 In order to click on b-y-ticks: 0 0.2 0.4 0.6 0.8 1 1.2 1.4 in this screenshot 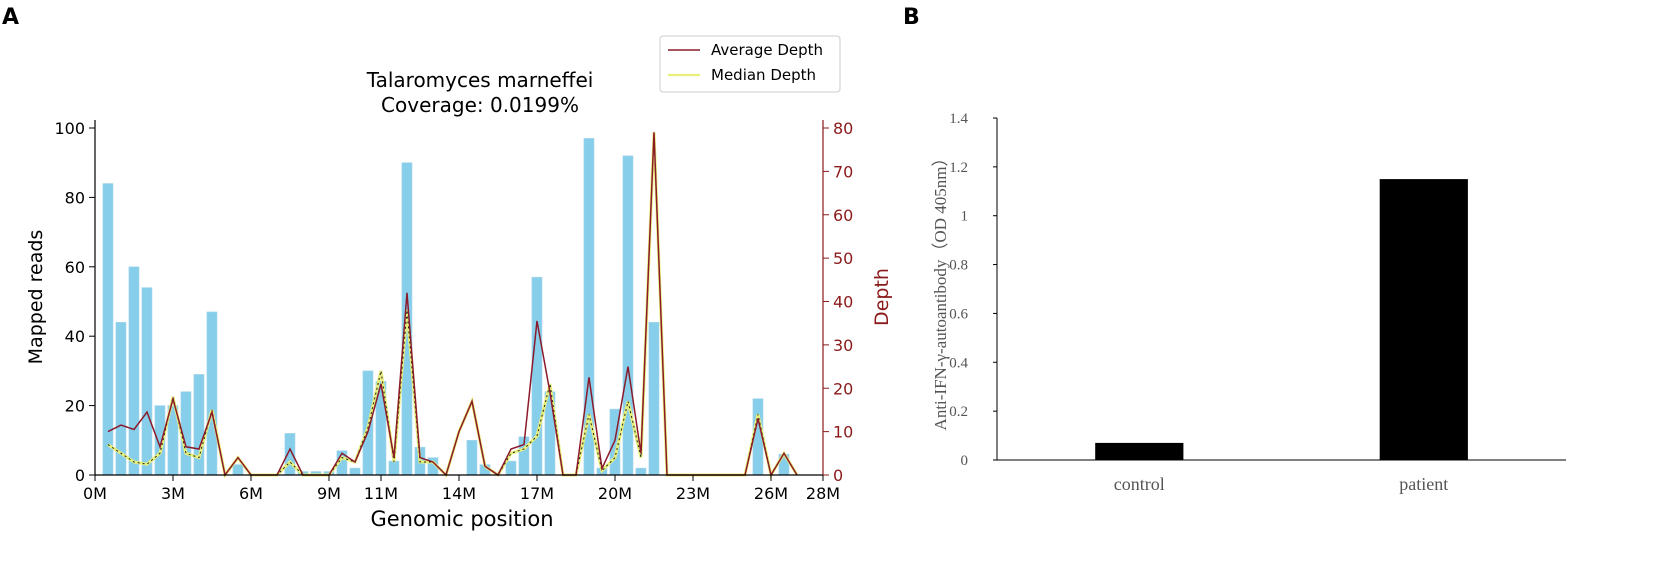, I will do `click(973, 290)`.